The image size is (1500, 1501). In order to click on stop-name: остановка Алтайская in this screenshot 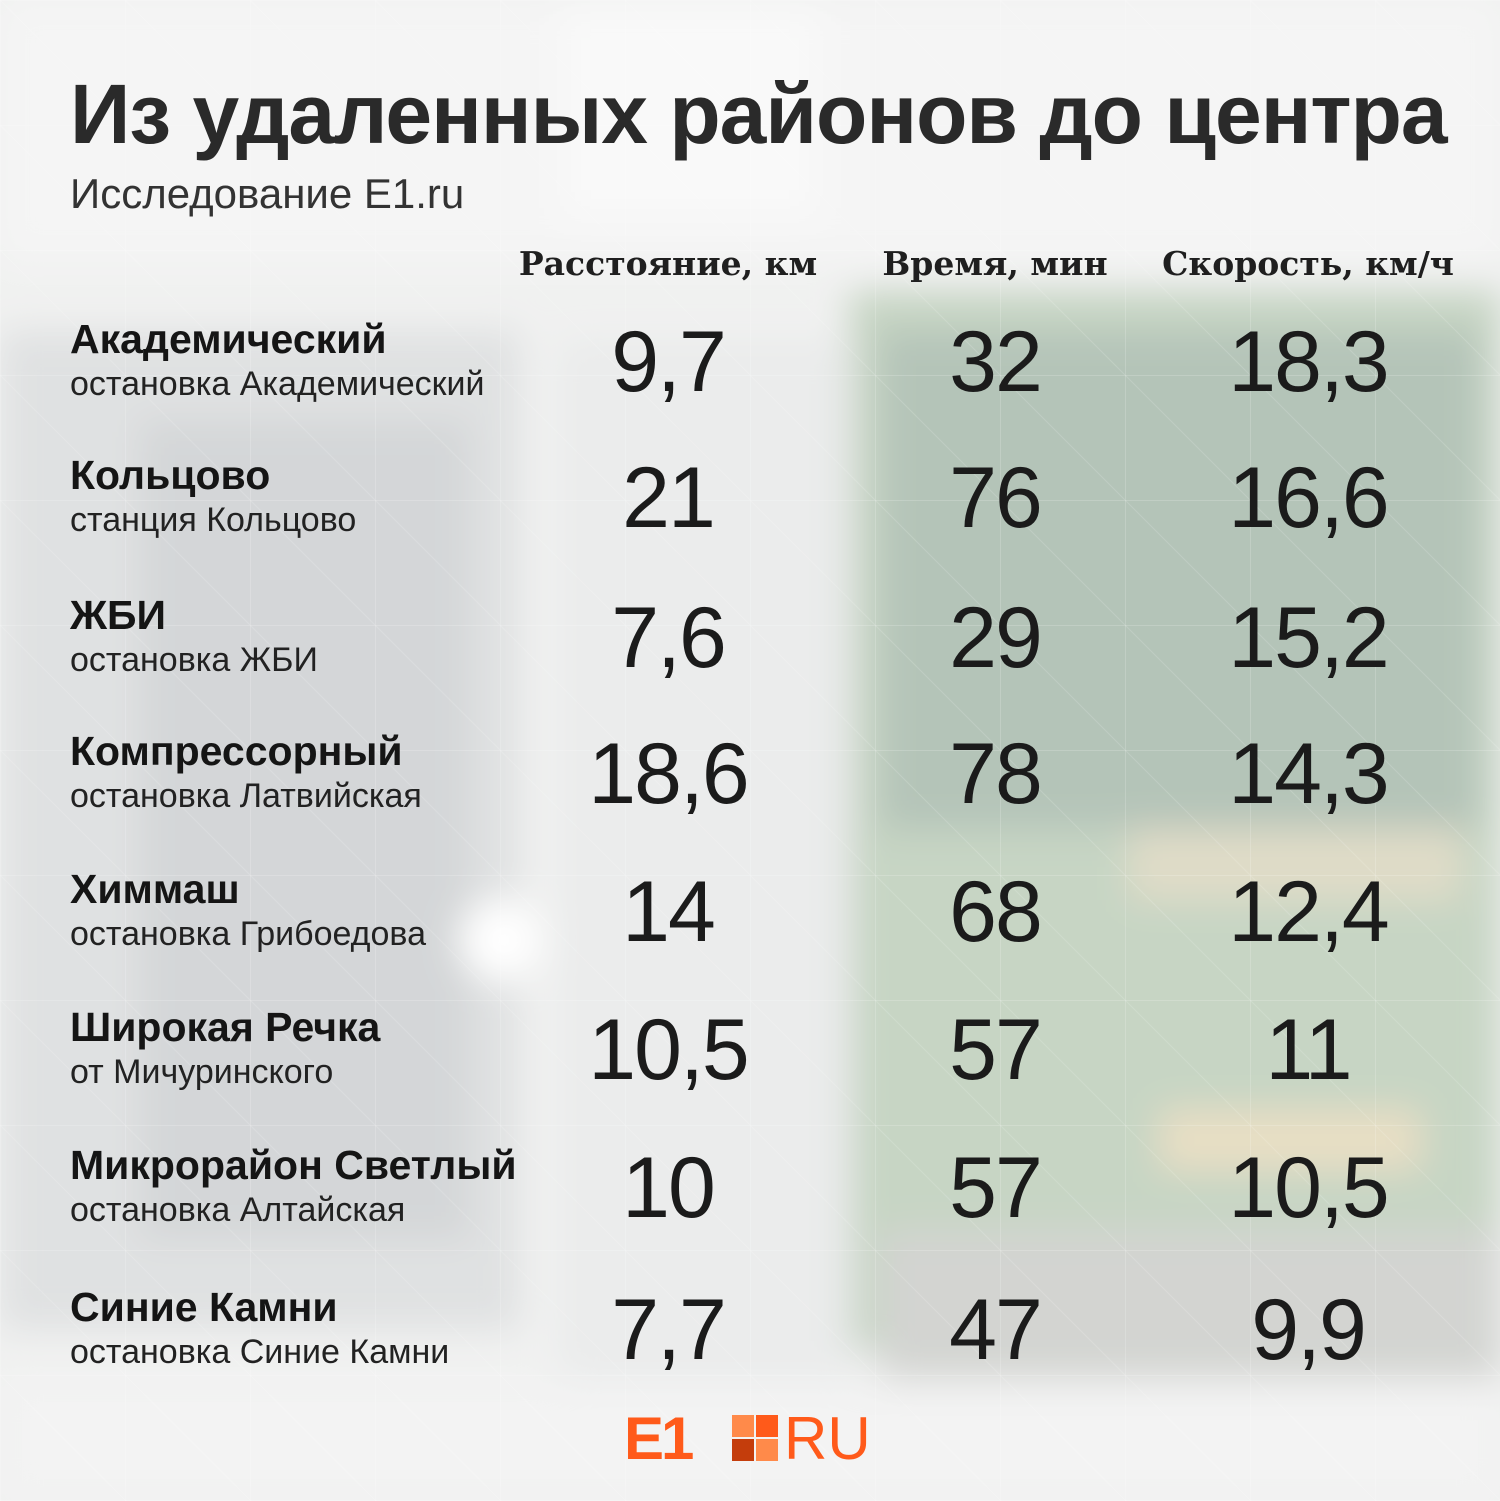, I will do `click(238, 1210)`.